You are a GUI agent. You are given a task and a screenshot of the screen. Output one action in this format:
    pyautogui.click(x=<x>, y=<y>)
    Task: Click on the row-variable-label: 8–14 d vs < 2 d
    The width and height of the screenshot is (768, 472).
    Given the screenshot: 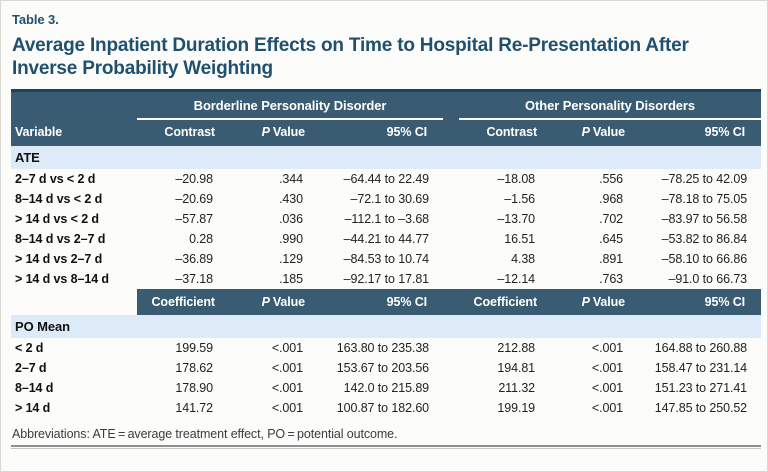 What is the action you would take?
    pyautogui.click(x=59, y=199)
    